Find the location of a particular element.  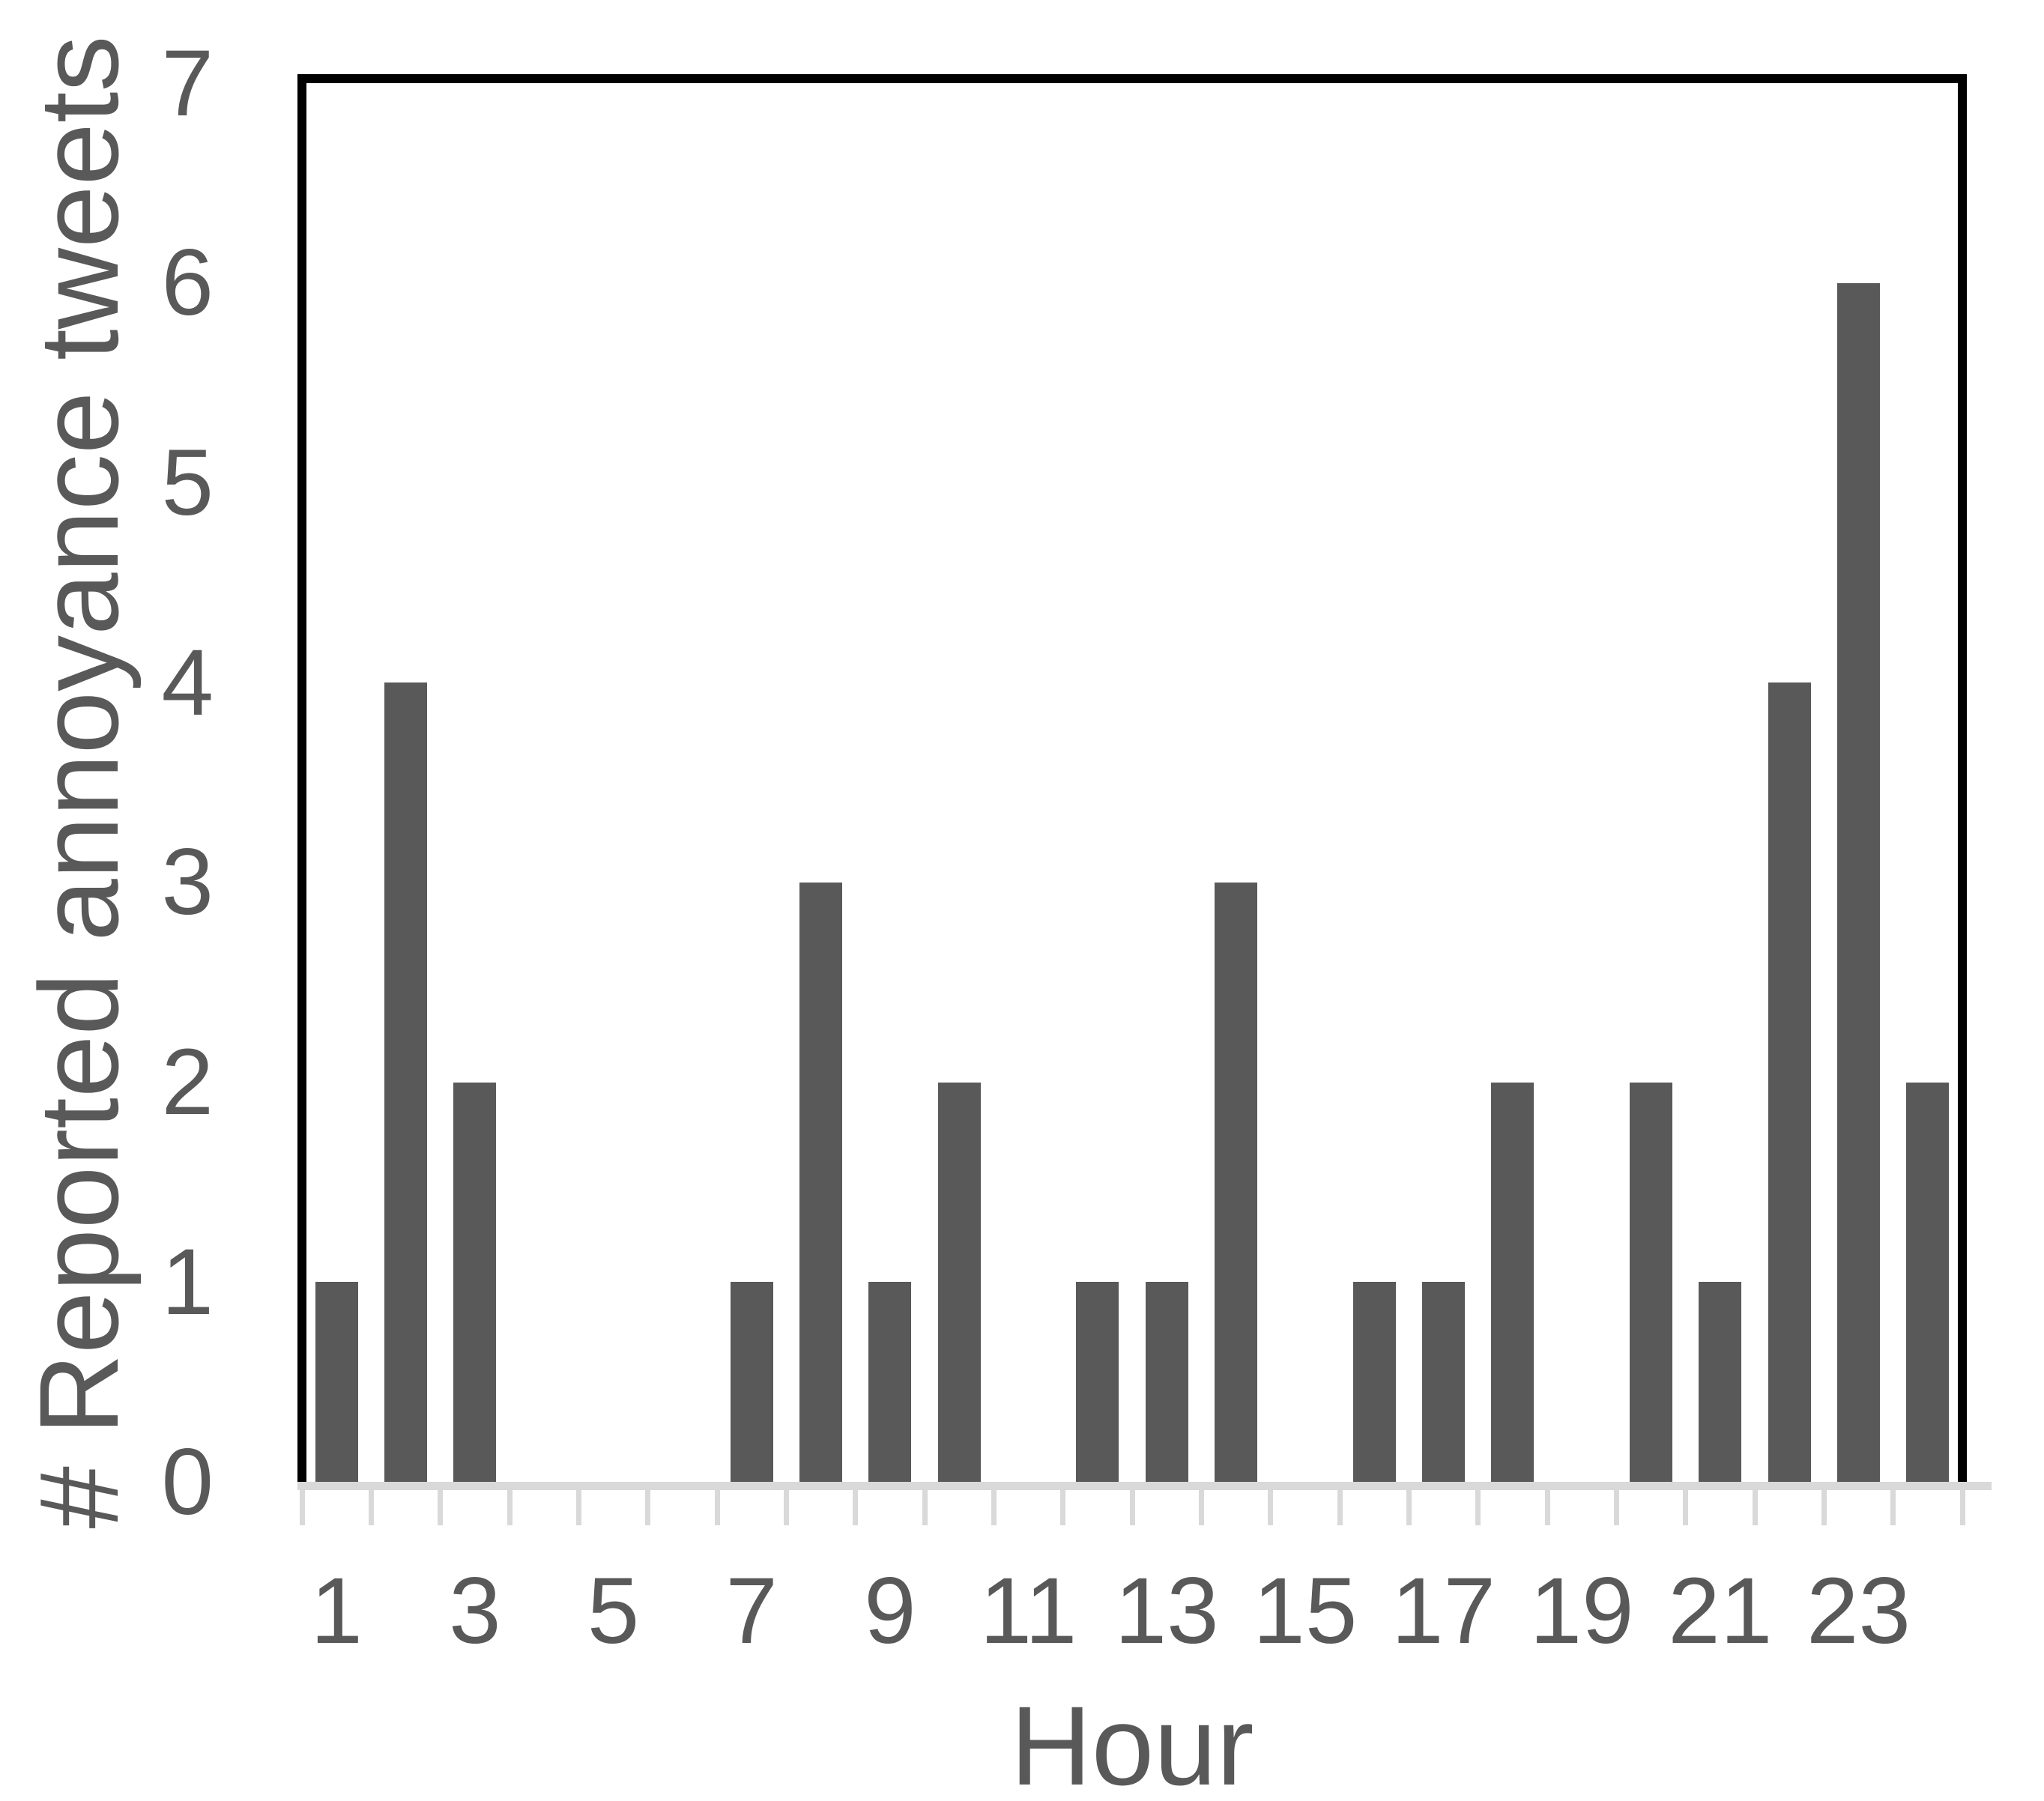

plot-border-right is located at coordinates (1962, 778).